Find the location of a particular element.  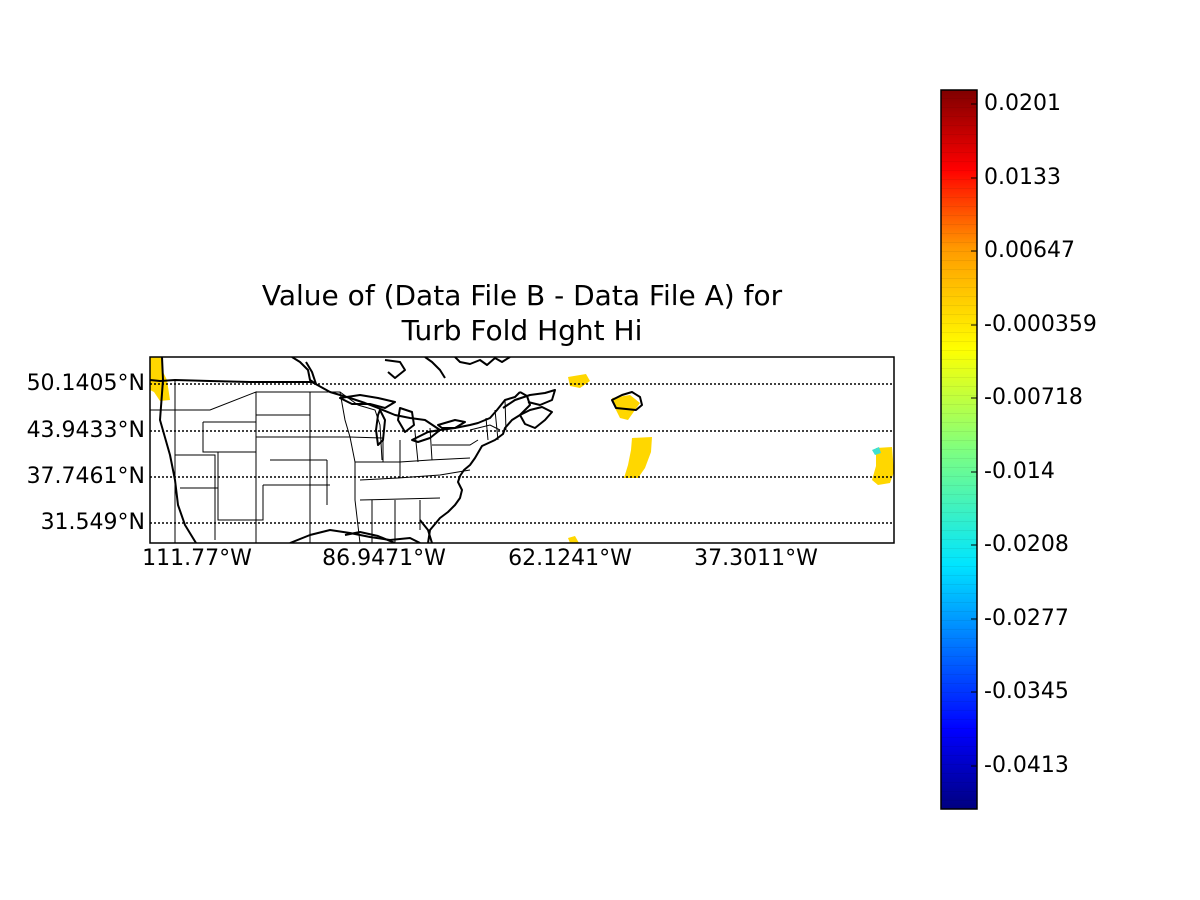

parallels is located at coordinates (522, 453).